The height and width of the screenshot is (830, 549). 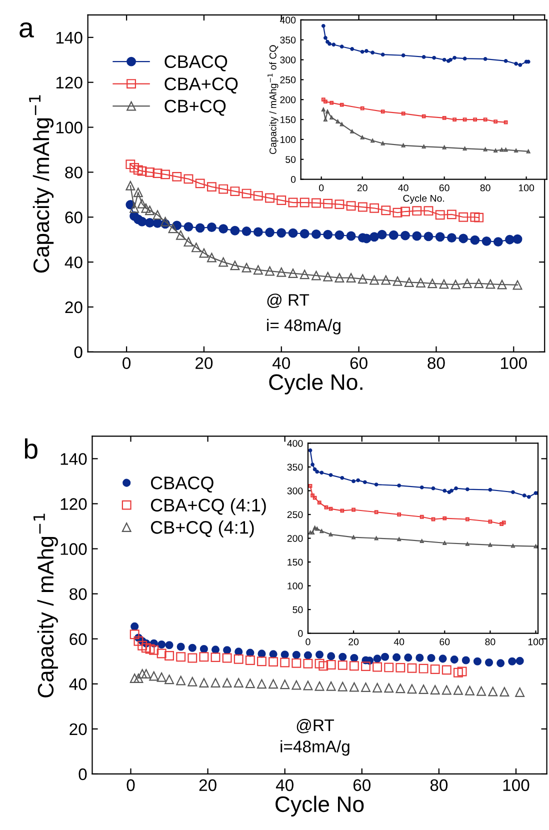 What do you see at coordinates (320, 806) in the screenshot?
I see `x-axis-title: Cycle No` at bounding box center [320, 806].